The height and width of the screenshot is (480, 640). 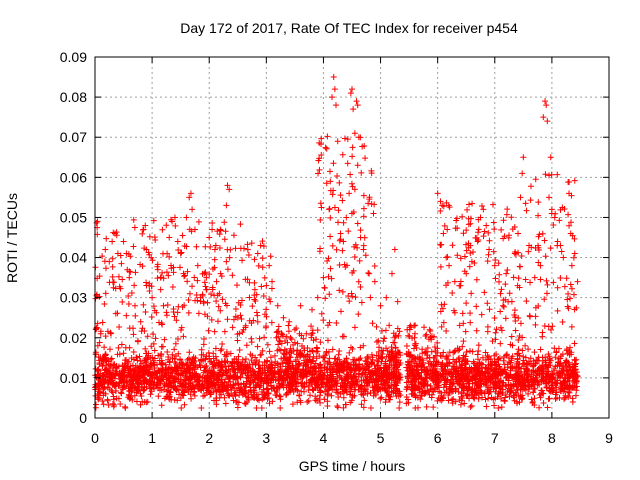 I want to click on x-tick-label: 8, so click(x=552, y=438).